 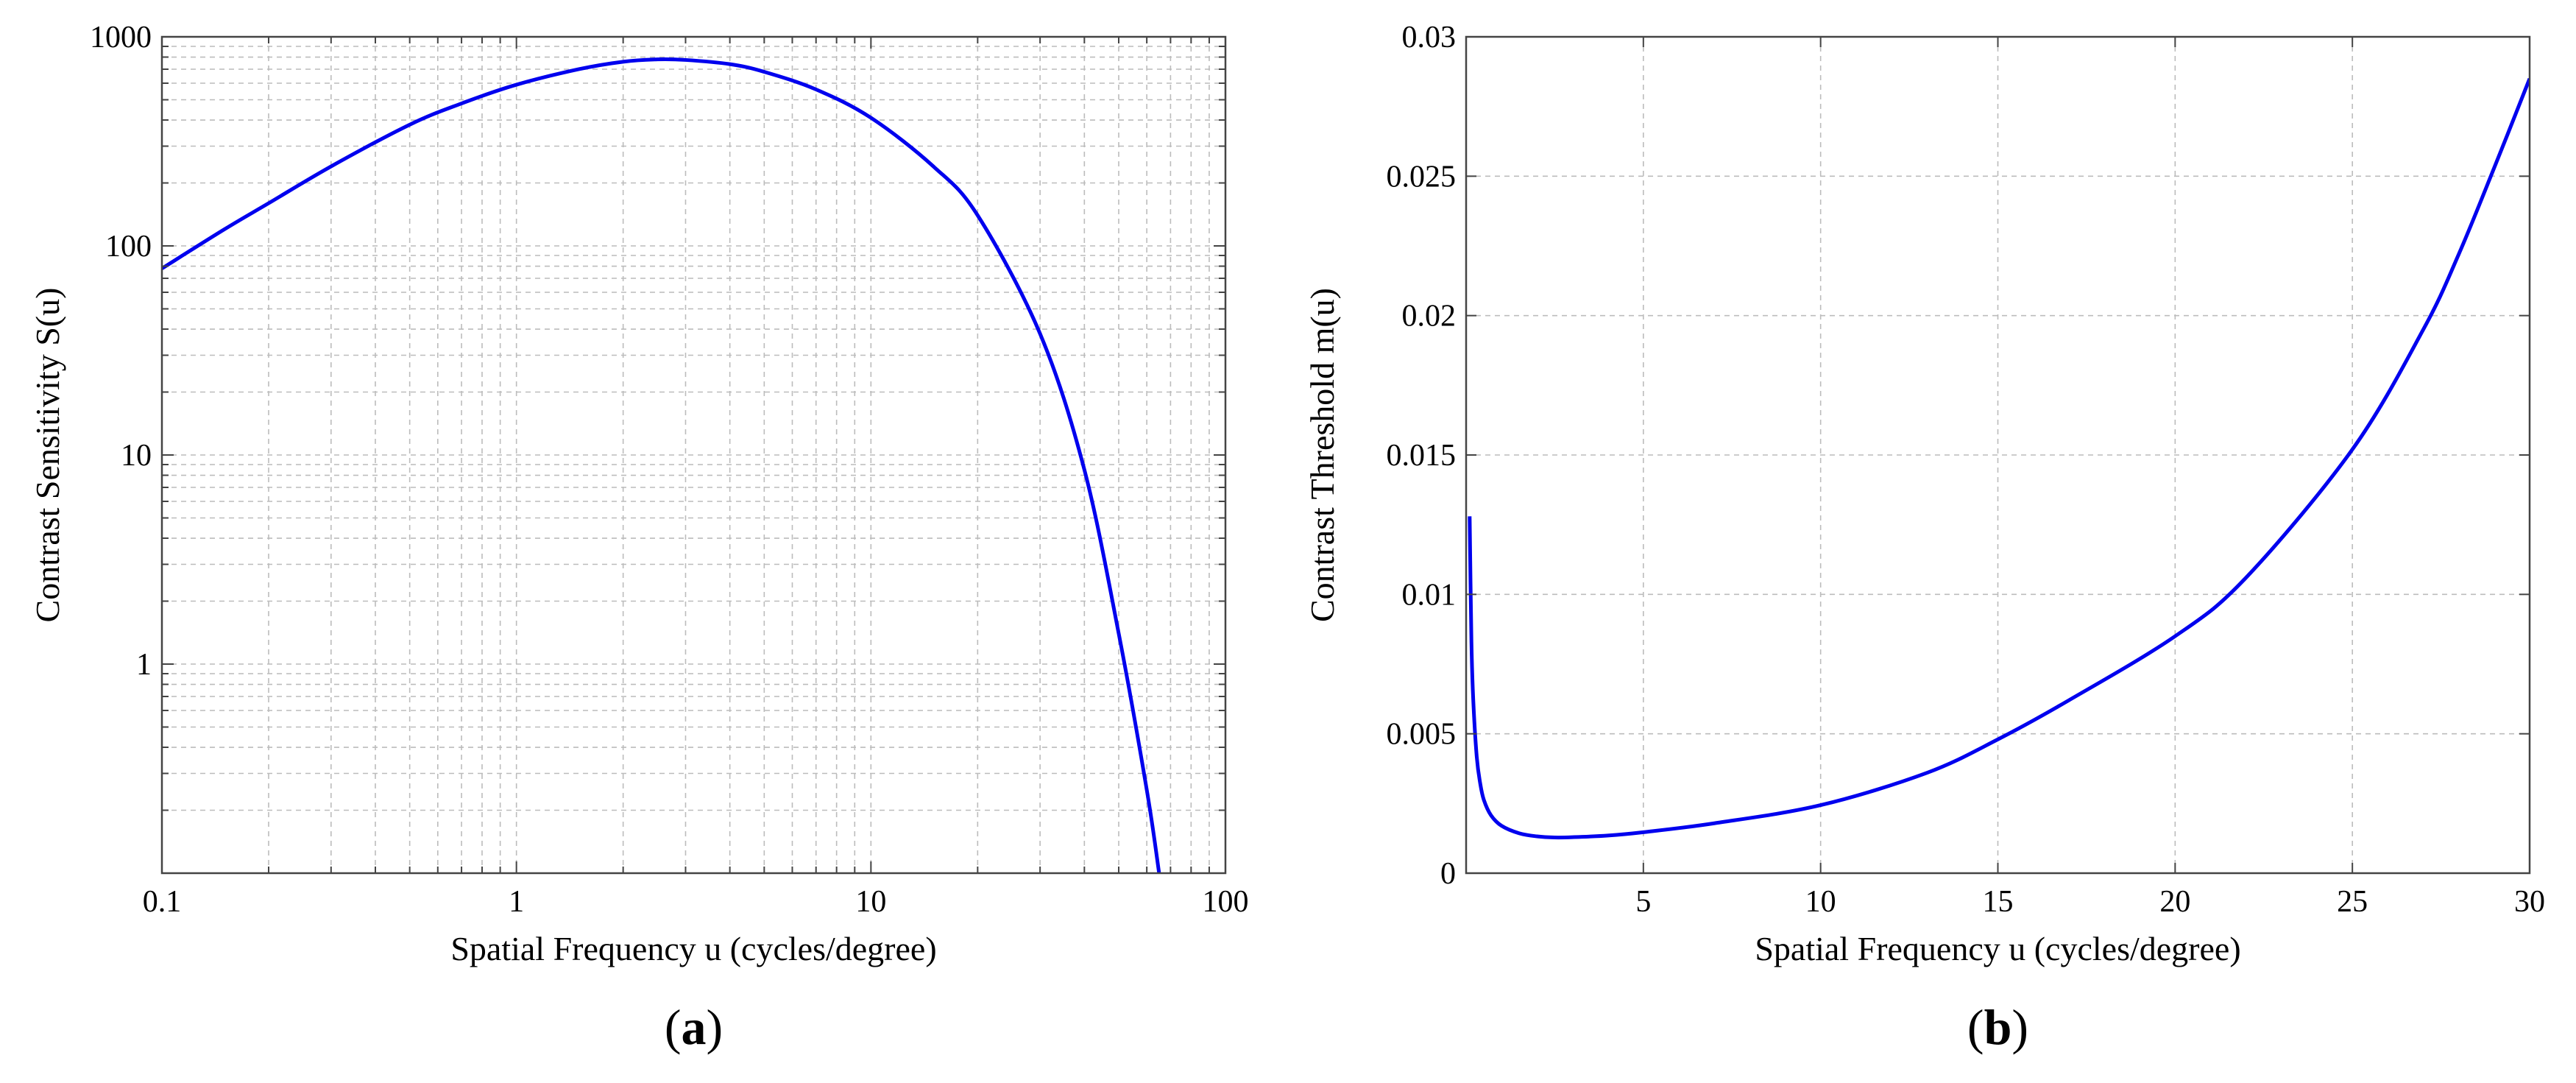 What do you see at coordinates (1422, 735) in the screenshot?
I see `panel-b-y-tick-label: 0.005` at bounding box center [1422, 735].